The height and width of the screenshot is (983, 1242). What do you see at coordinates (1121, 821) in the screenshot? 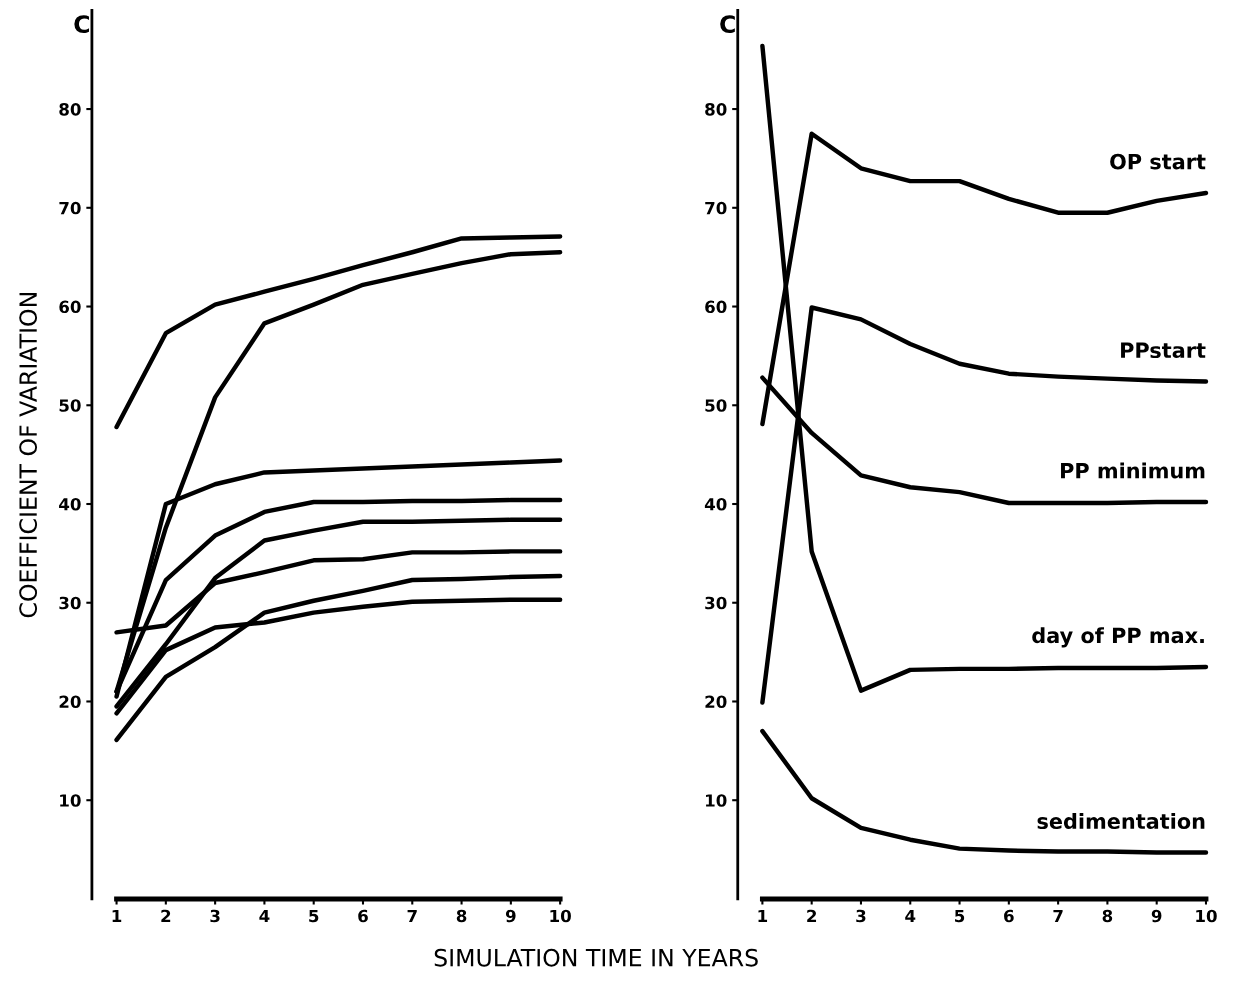
I see `series-label: sedimentation` at bounding box center [1121, 821].